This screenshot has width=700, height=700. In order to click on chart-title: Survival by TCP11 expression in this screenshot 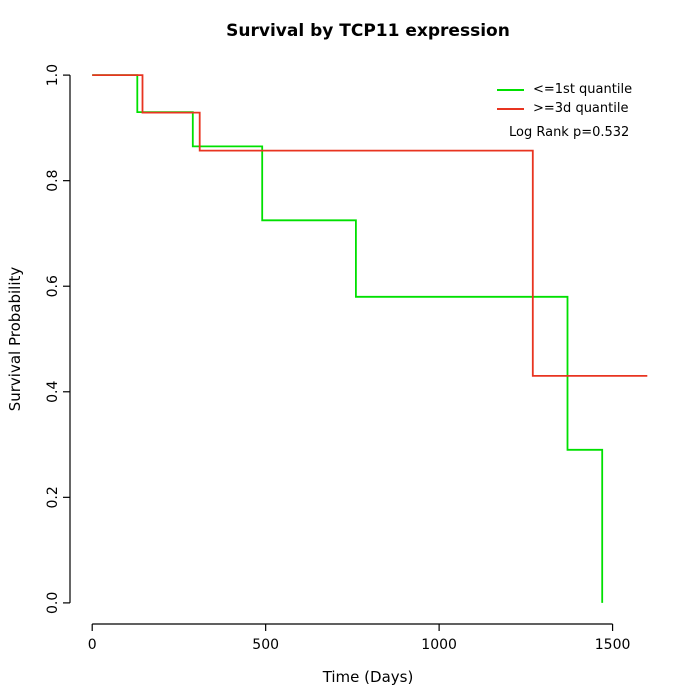, I will do `click(368, 31)`.